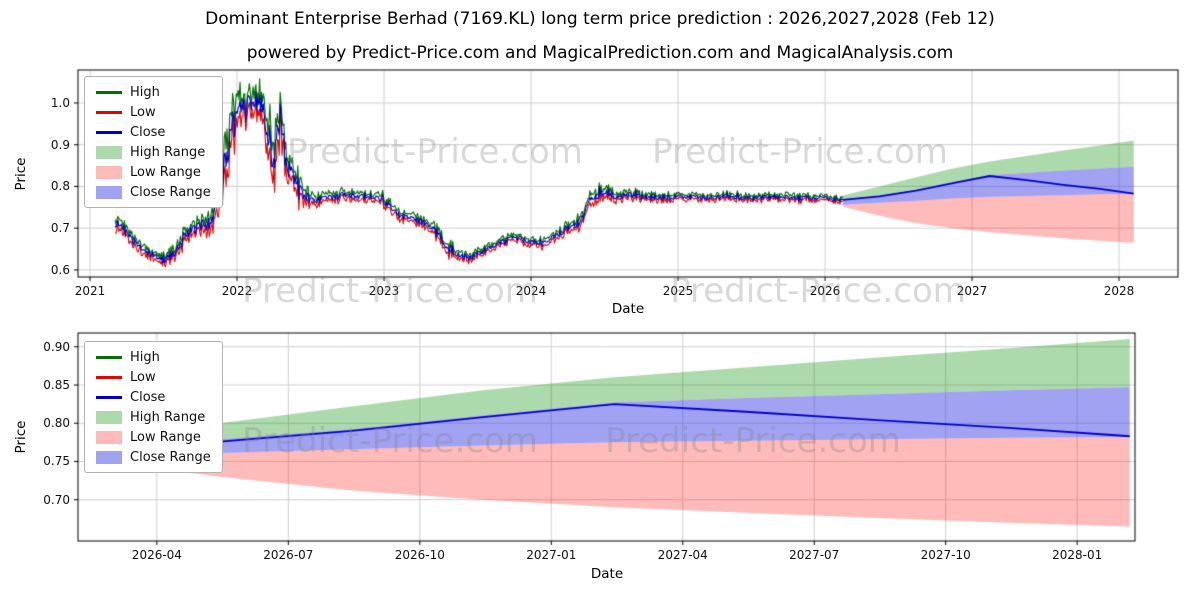 Image resolution: width=1200 pixels, height=600 pixels. What do you see at coordinates (678, 291) in the screenshot?
I see `x-tick-label: 2025` at bounding box center [678, 291].